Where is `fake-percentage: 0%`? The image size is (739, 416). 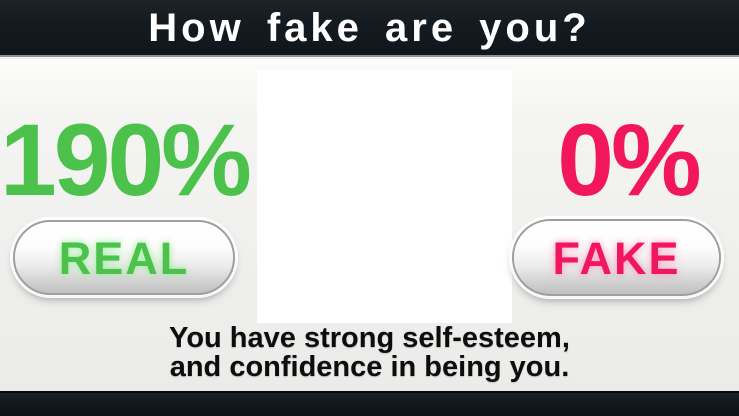 fake-percentage: 0% is located at coordinates (629, 160).